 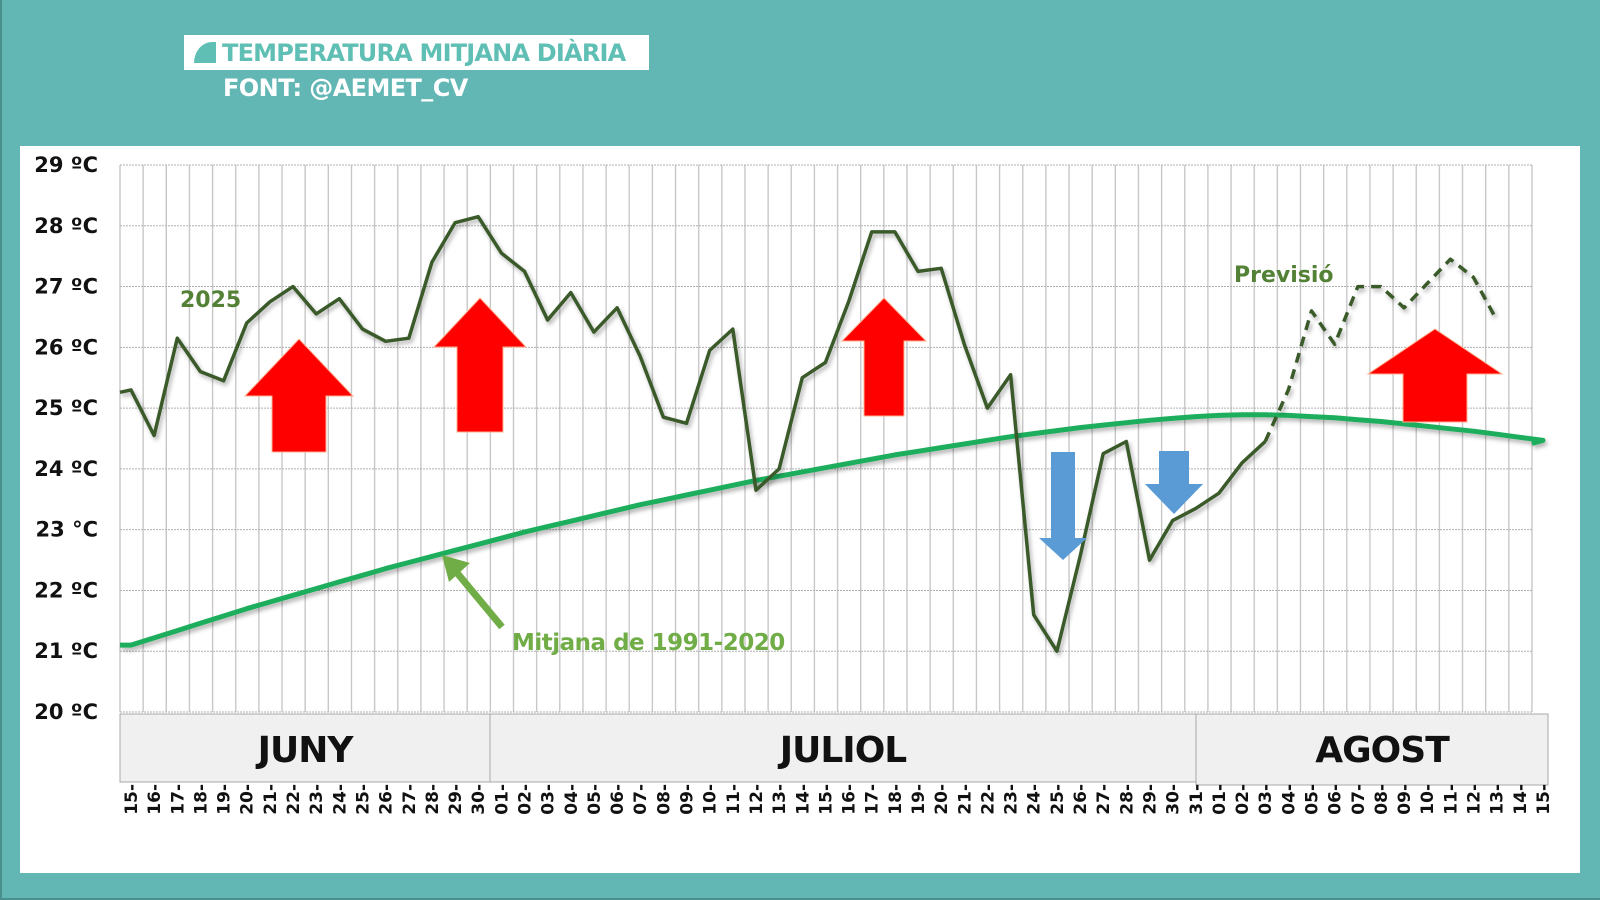 What do you see at coordinates (66, 226) in the screenshot?
I see `y-tick-label: 28 ºC` at bounding box center [66, 226].